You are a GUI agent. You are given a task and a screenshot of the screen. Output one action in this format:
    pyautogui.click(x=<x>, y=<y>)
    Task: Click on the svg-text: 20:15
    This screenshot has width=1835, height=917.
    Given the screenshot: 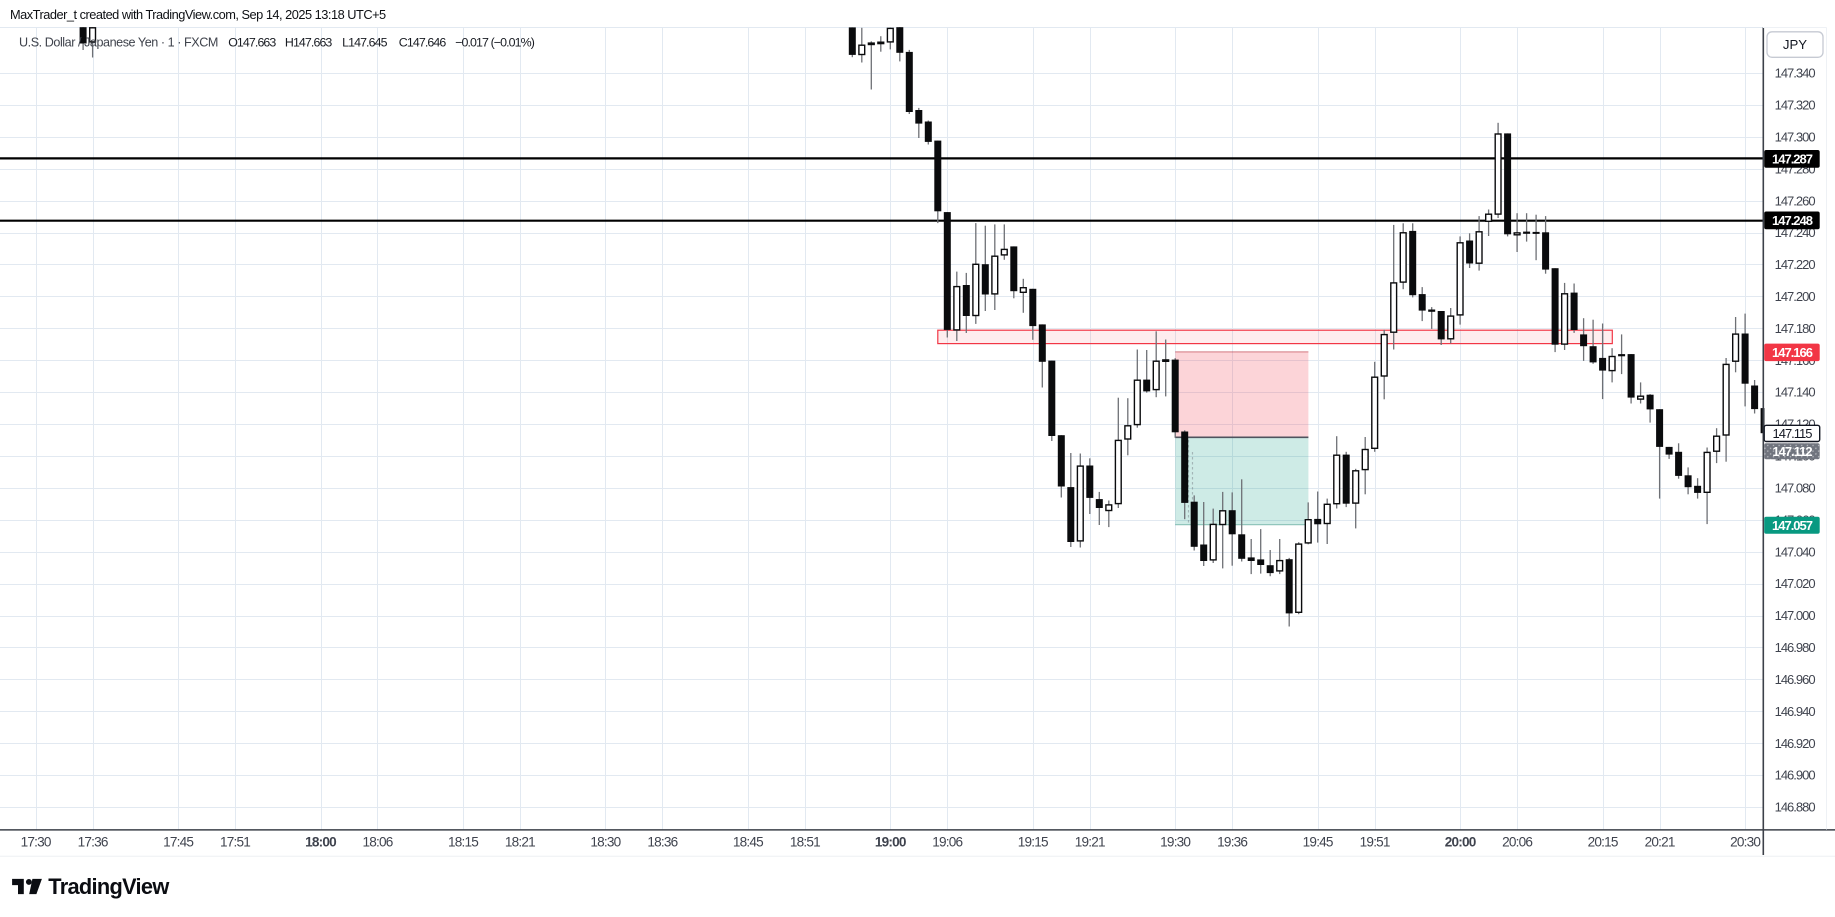 What is the action you would take?
    pyautogui.click(x=1603, y=842)
    